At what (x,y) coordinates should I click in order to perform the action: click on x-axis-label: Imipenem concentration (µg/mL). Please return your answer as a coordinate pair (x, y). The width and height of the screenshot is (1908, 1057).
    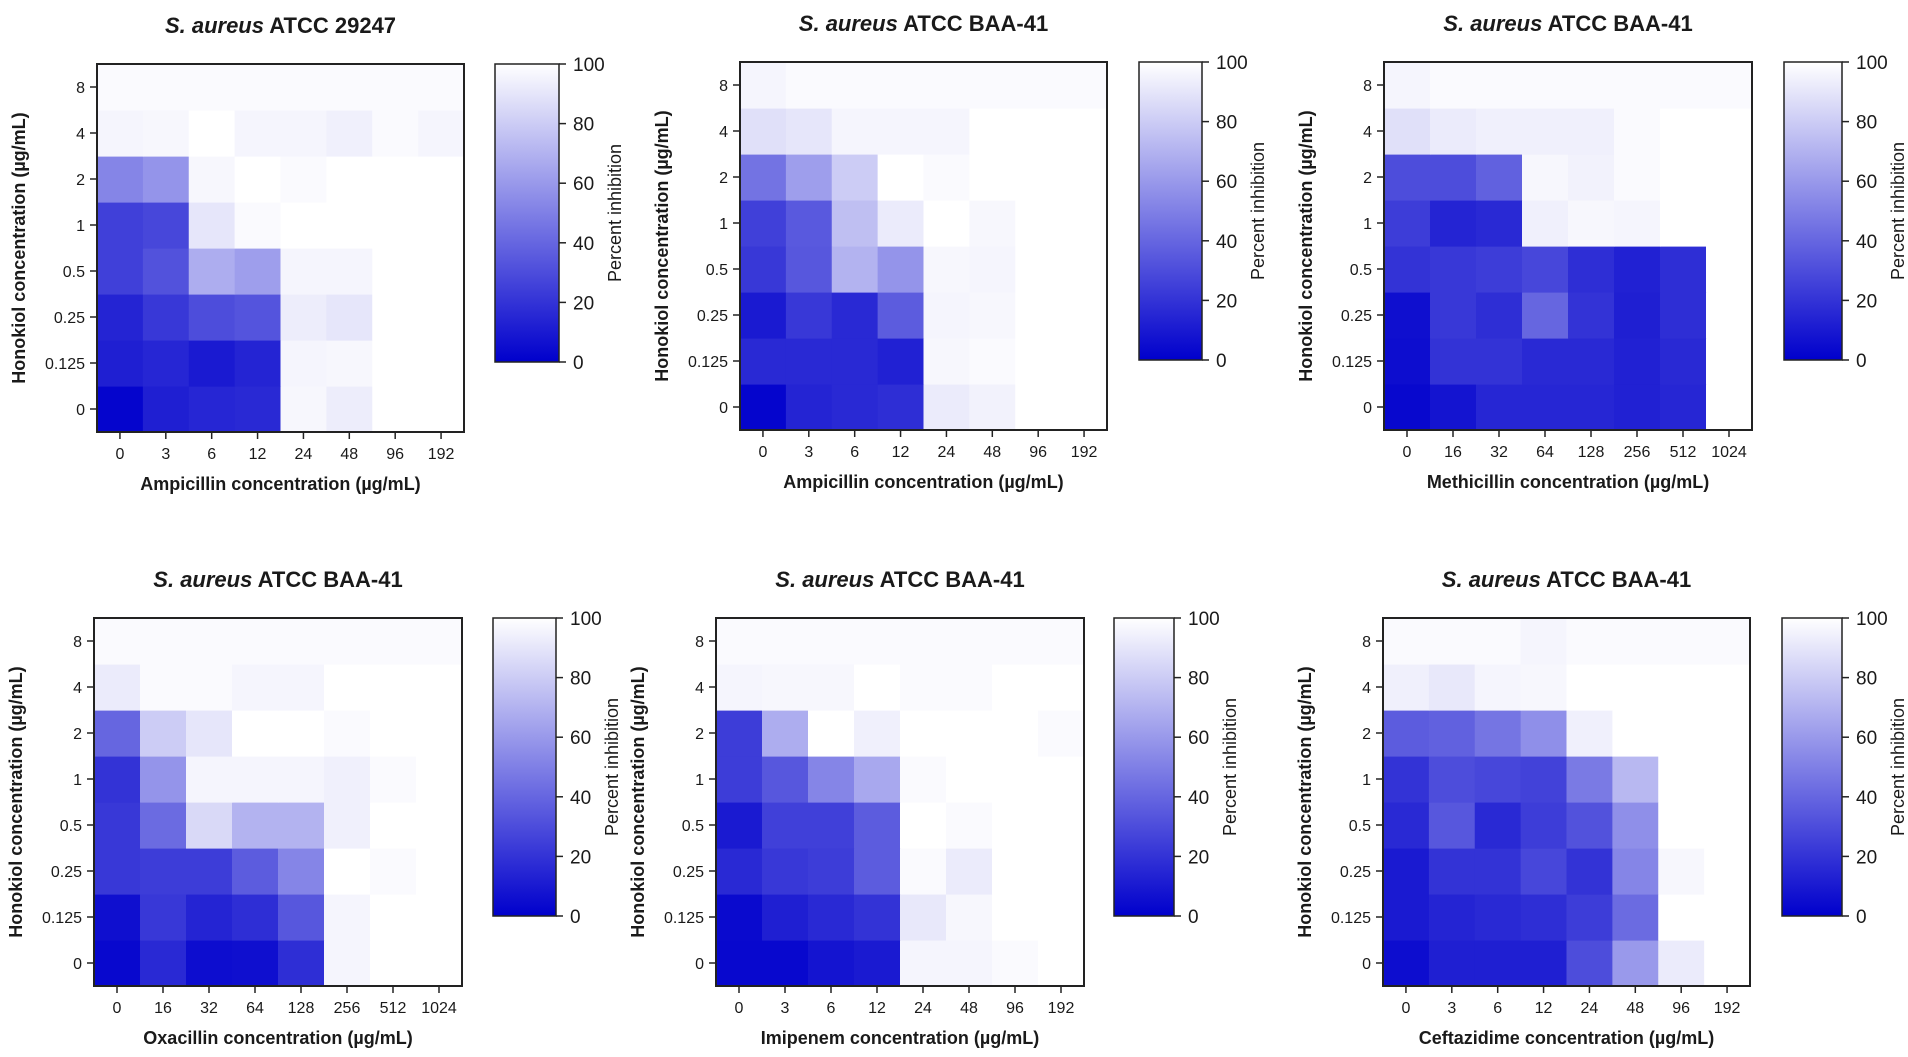
    Looking at the image, I should click on (900, 1038).